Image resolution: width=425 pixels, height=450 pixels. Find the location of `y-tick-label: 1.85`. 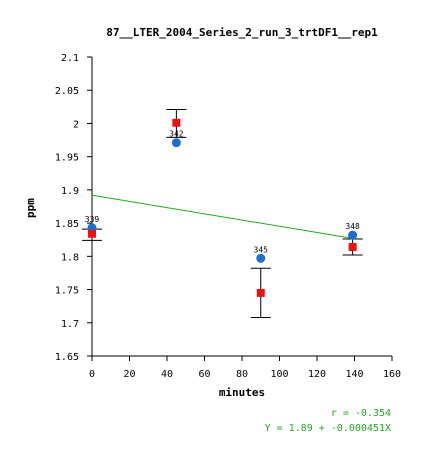

y-tick-label: 1.85 is located at coordinates (67, 224).